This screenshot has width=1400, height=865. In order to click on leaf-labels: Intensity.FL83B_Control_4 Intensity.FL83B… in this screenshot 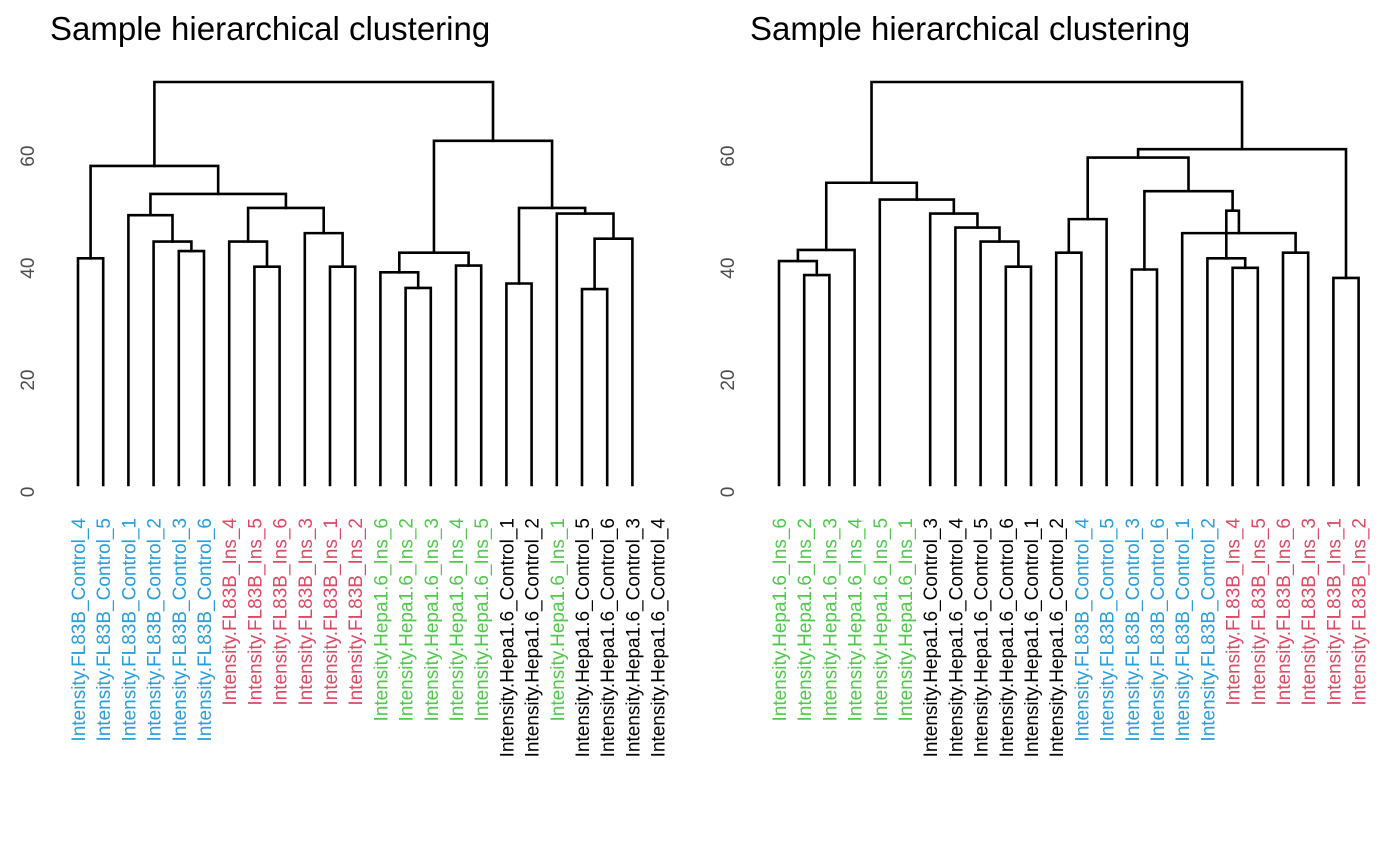, I will do `click(369, 638)`.